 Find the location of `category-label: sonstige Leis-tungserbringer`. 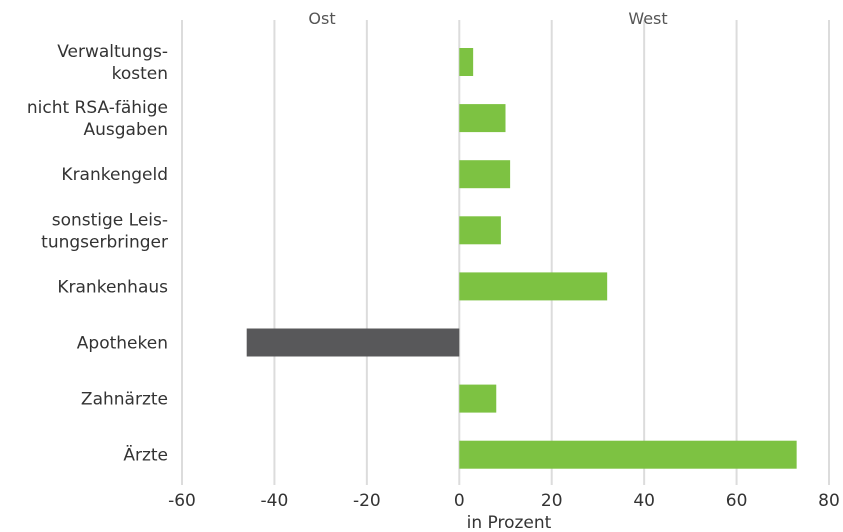

category-label: sonstige Leis-tungserbringer is located at coordinates (104, 231).